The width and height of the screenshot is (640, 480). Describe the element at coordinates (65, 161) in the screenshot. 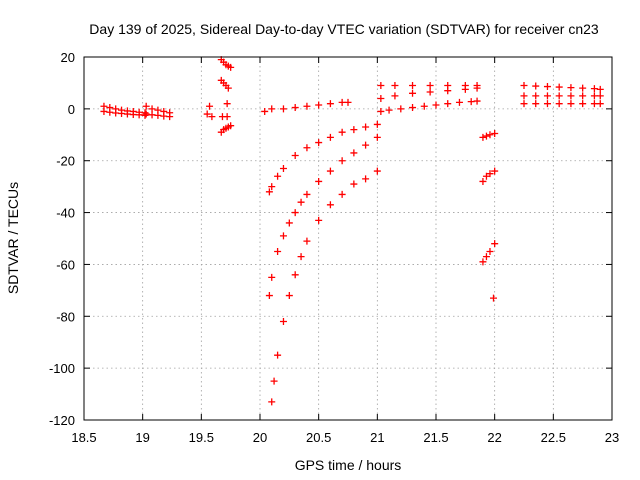

I see `y-tick-label: -20` at that location.